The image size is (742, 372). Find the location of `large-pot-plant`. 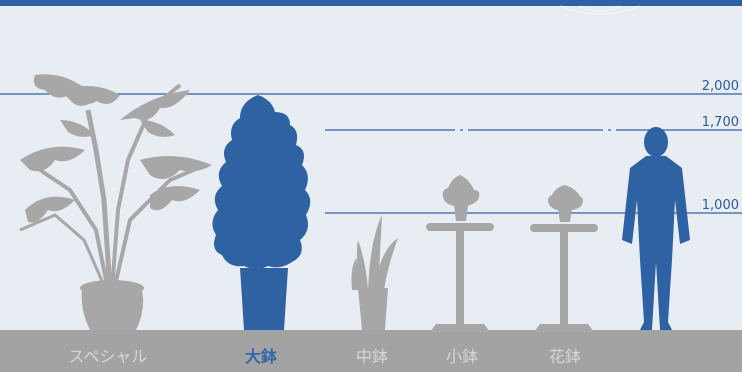

large-pot-plant is located at coordinates (261, 212).